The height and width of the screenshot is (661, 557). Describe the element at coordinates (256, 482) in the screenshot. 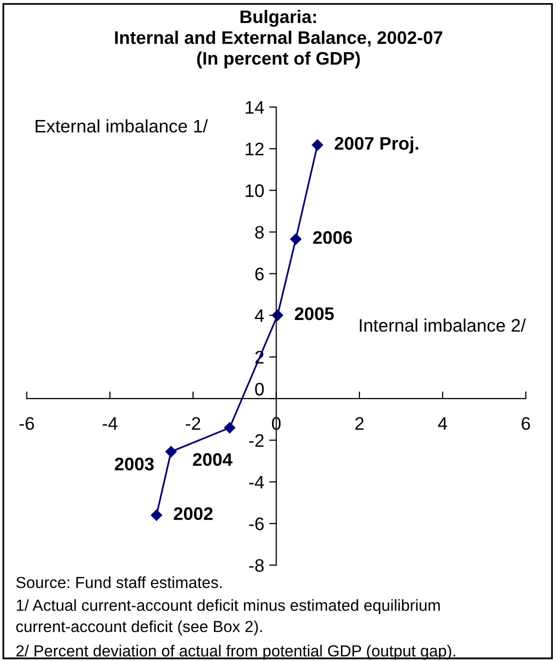

I see `y-tick-label: -4` at that location.